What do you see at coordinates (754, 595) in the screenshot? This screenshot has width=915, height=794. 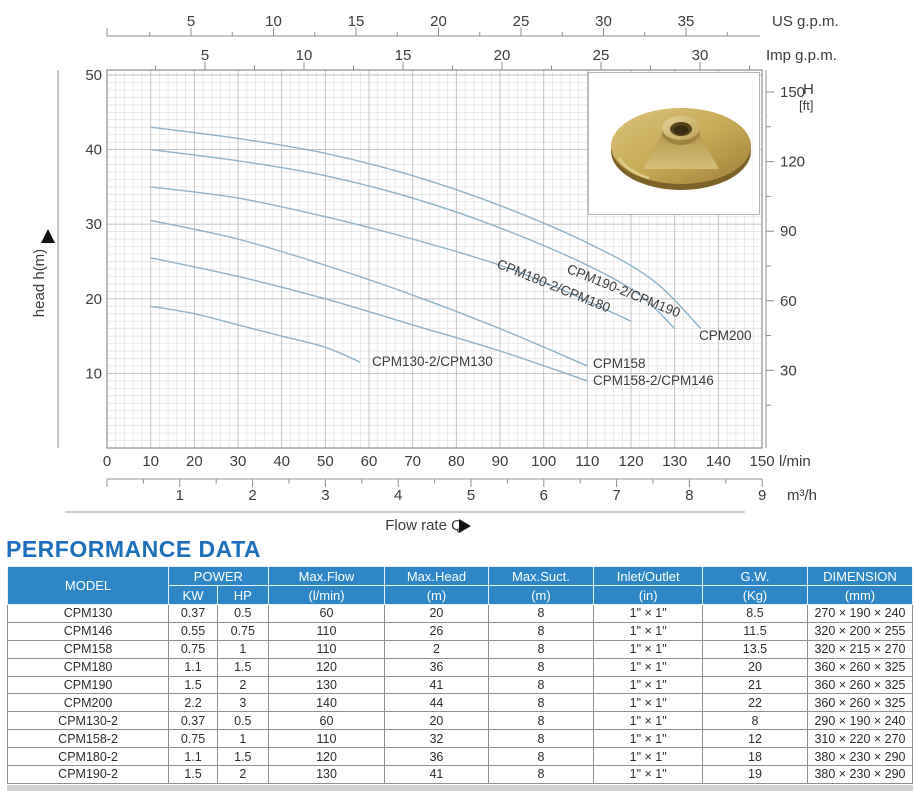 I see `col-gw-unit: (Kg)` at bounding box center [754, 595].